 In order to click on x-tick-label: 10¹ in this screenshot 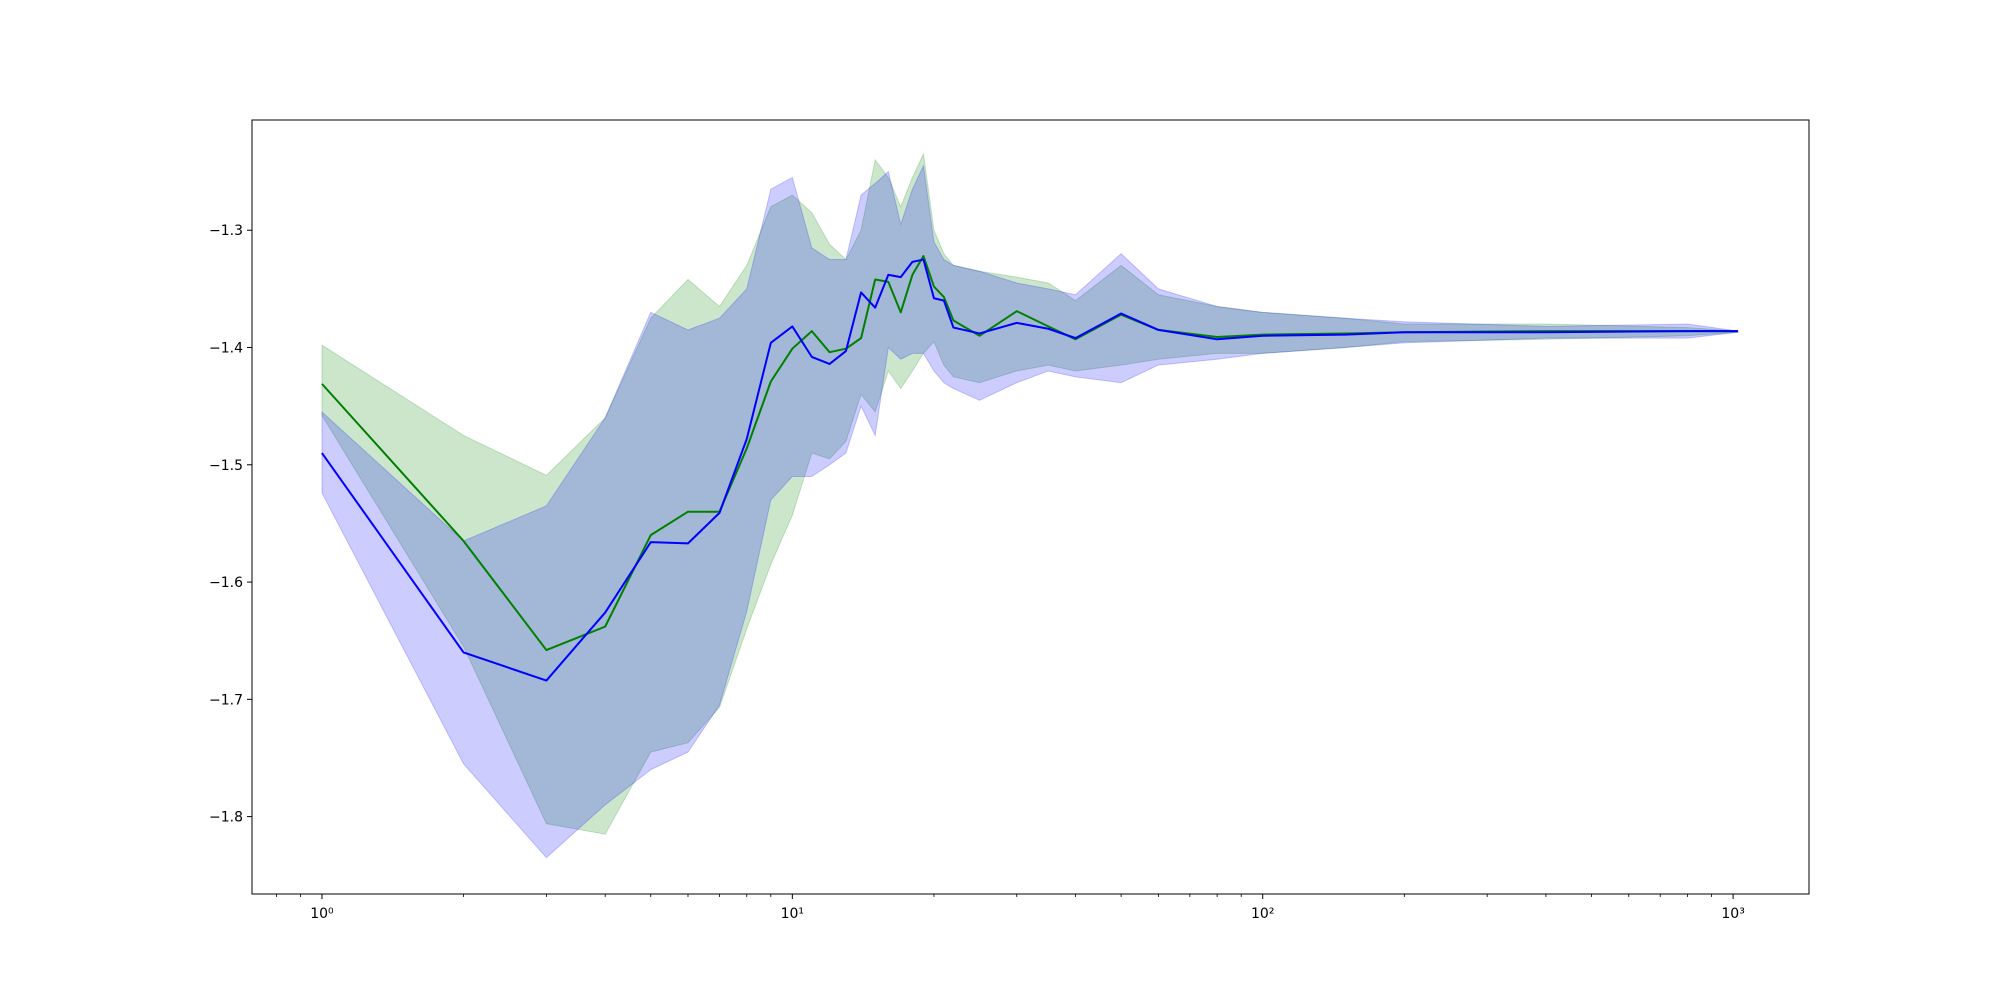, I will do `click(792, 914)`.